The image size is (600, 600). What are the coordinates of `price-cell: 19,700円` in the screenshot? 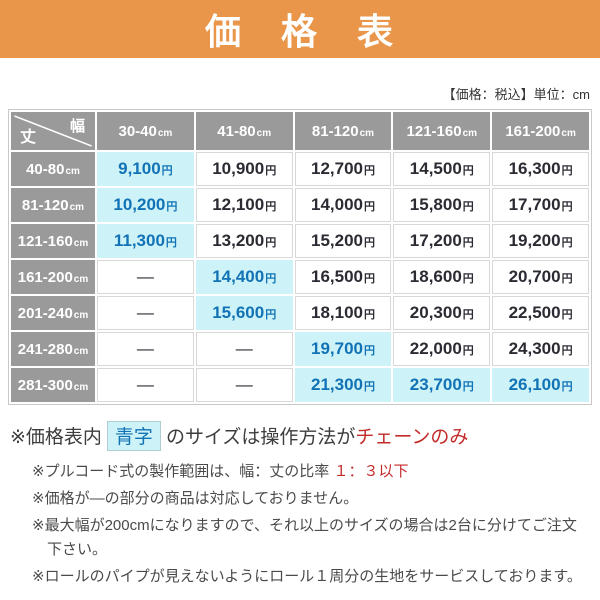 It's located at (343, 349).